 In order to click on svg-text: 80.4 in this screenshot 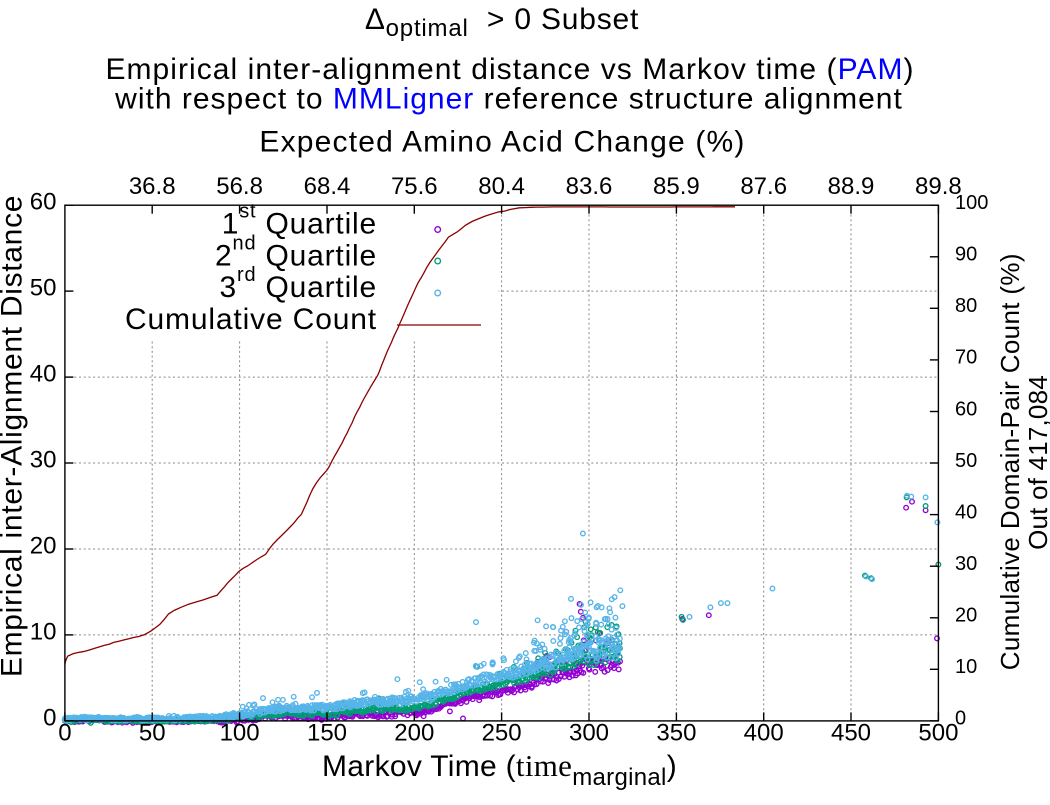, I will do `click(501, 186)`.